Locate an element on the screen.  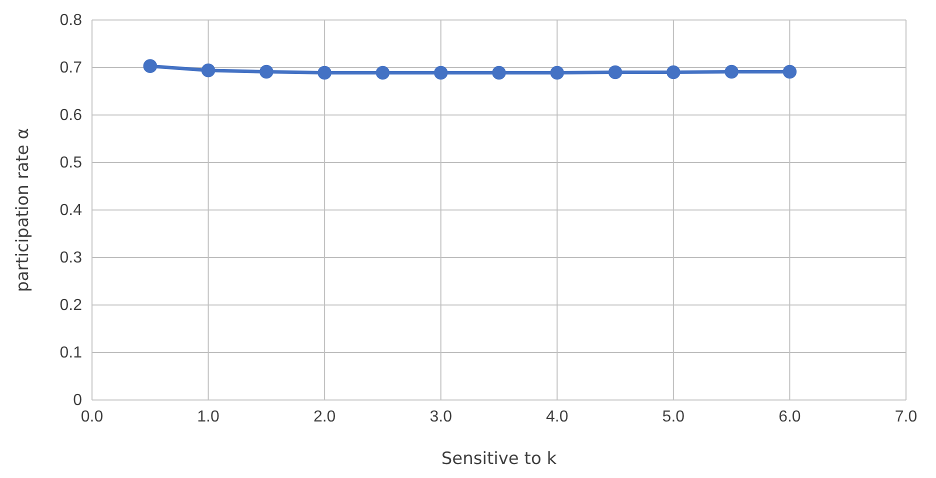
y-tick-label: 0.4 is located at coordinates (71, 211).